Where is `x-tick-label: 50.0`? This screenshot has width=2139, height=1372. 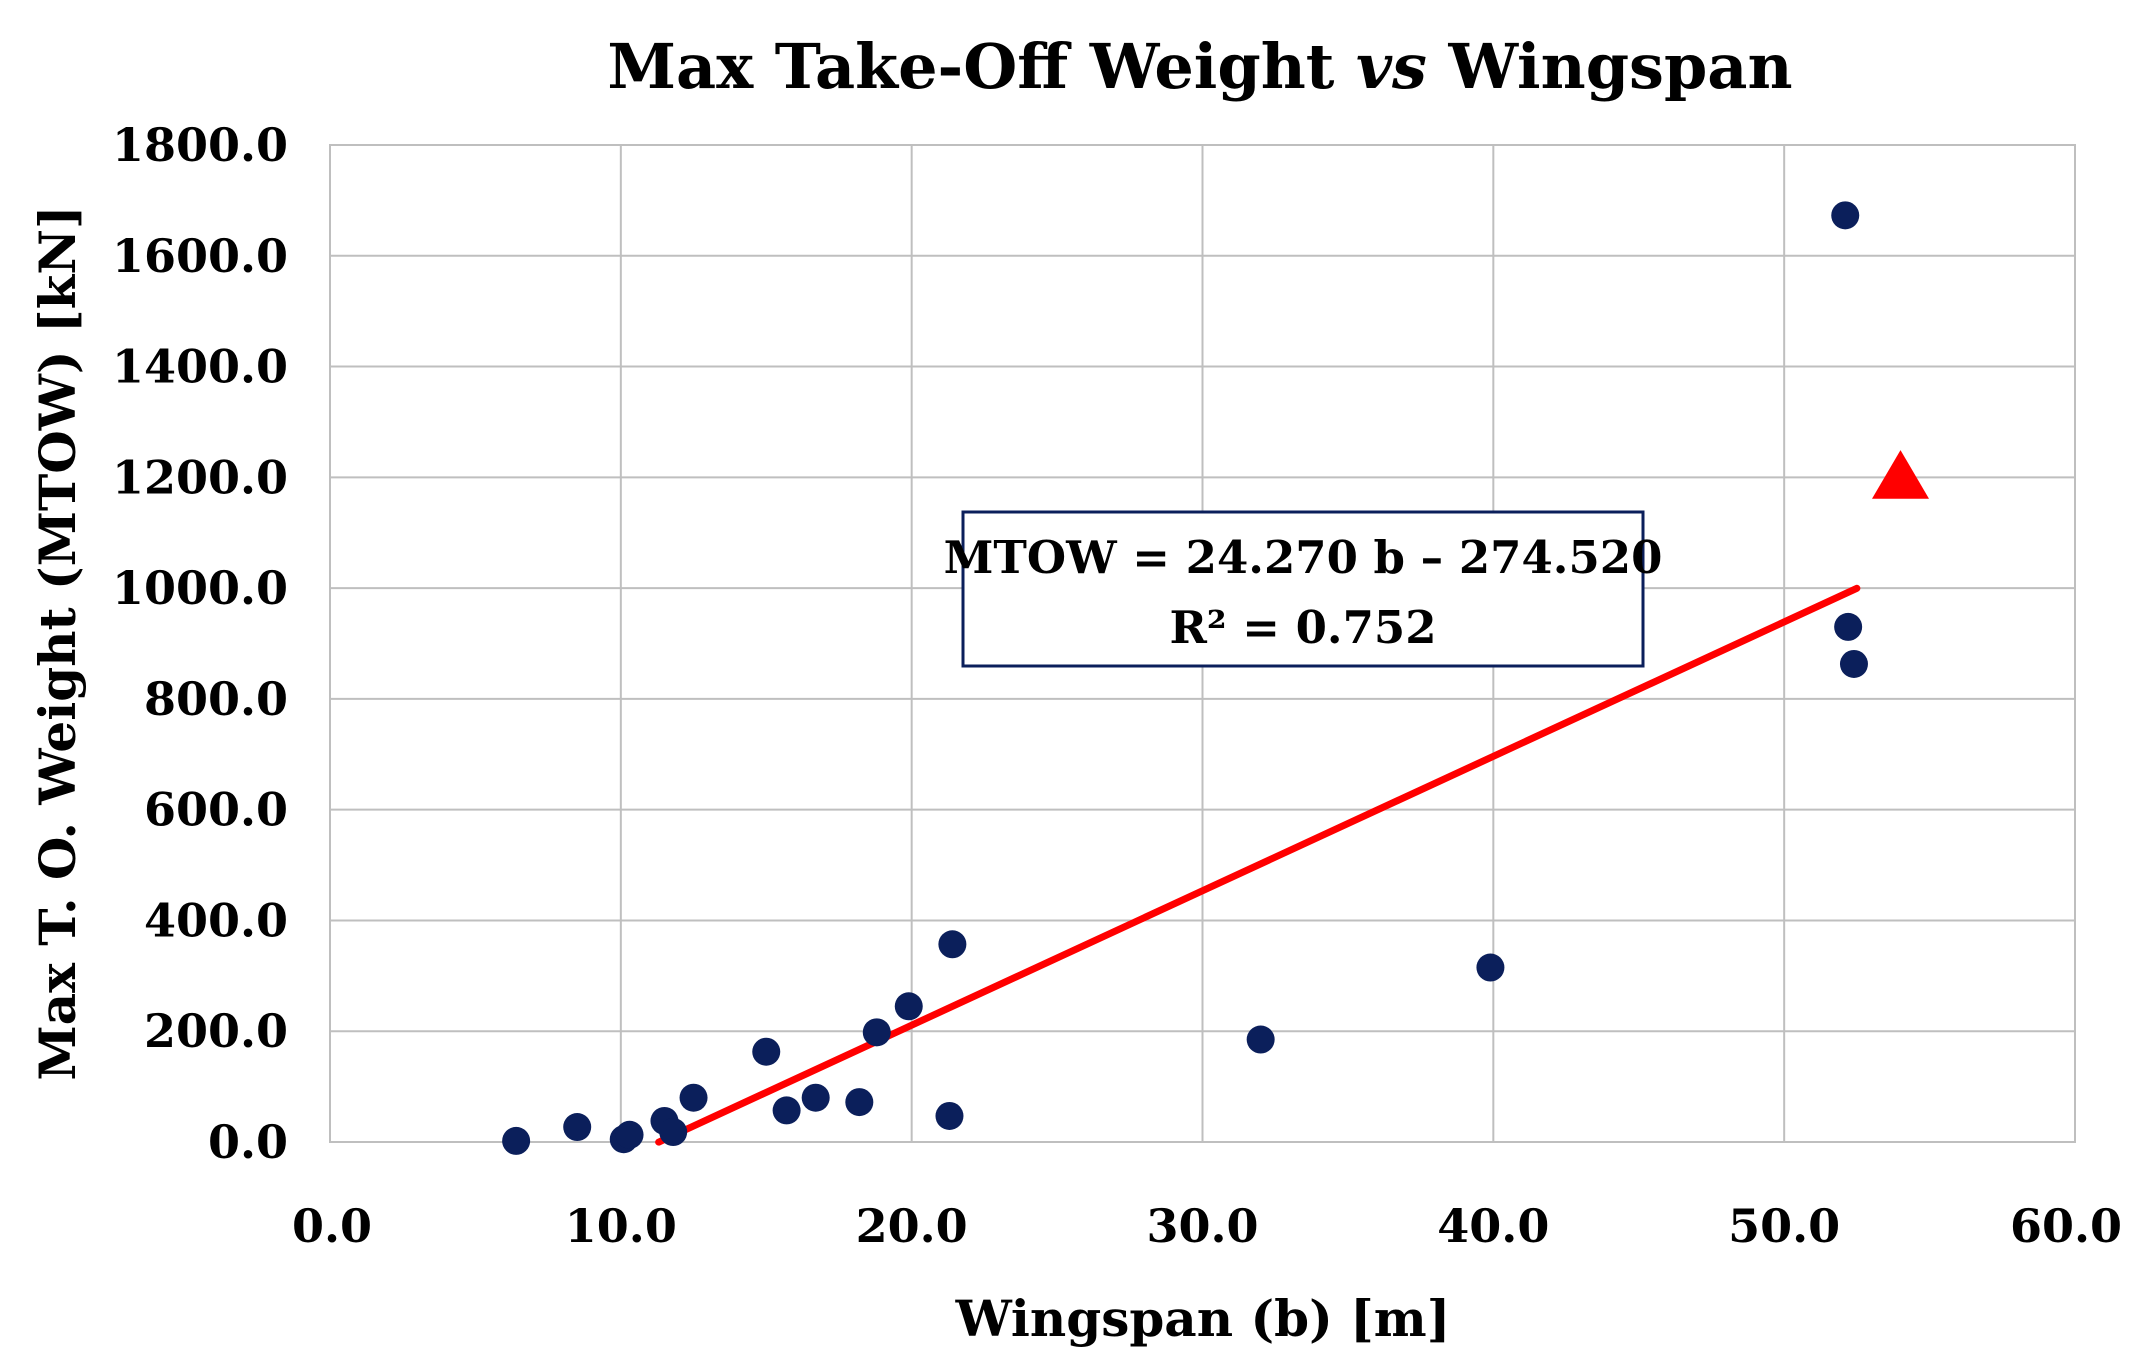
x-tick-label: 50.0 is located at coordinates (1784, 1226).